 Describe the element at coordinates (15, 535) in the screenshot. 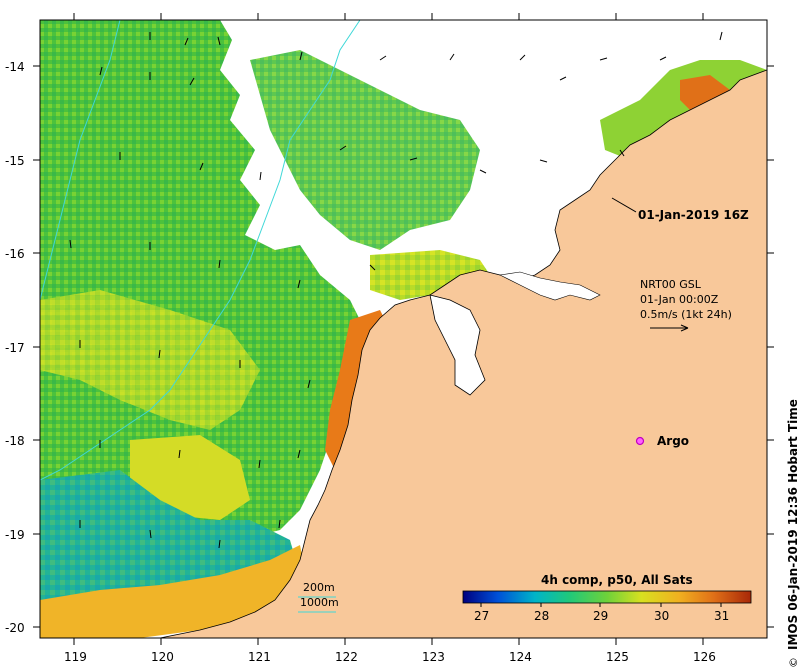

I see `y-tick-label: -19` at that location.